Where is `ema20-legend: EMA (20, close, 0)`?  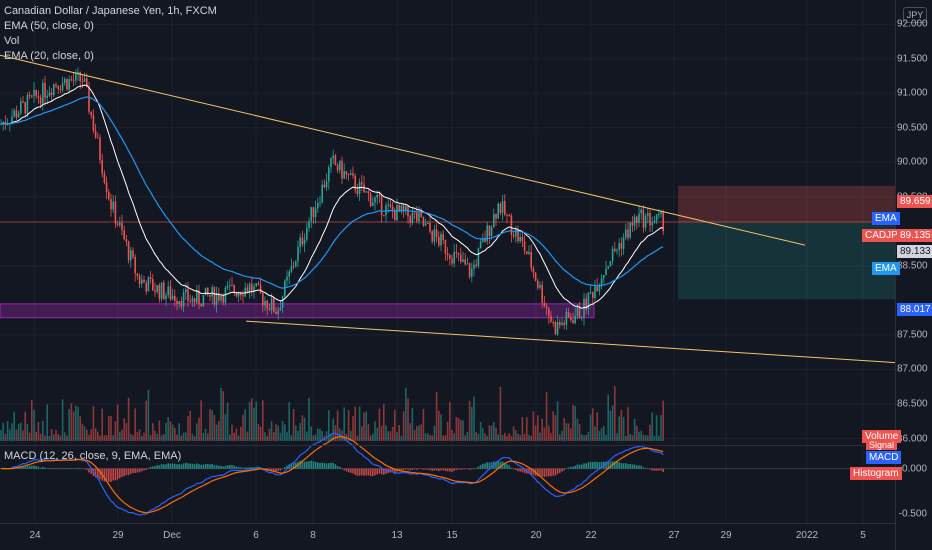
ema20-legend: EMA (20, close, 0) is located at coordinates (49, 56).